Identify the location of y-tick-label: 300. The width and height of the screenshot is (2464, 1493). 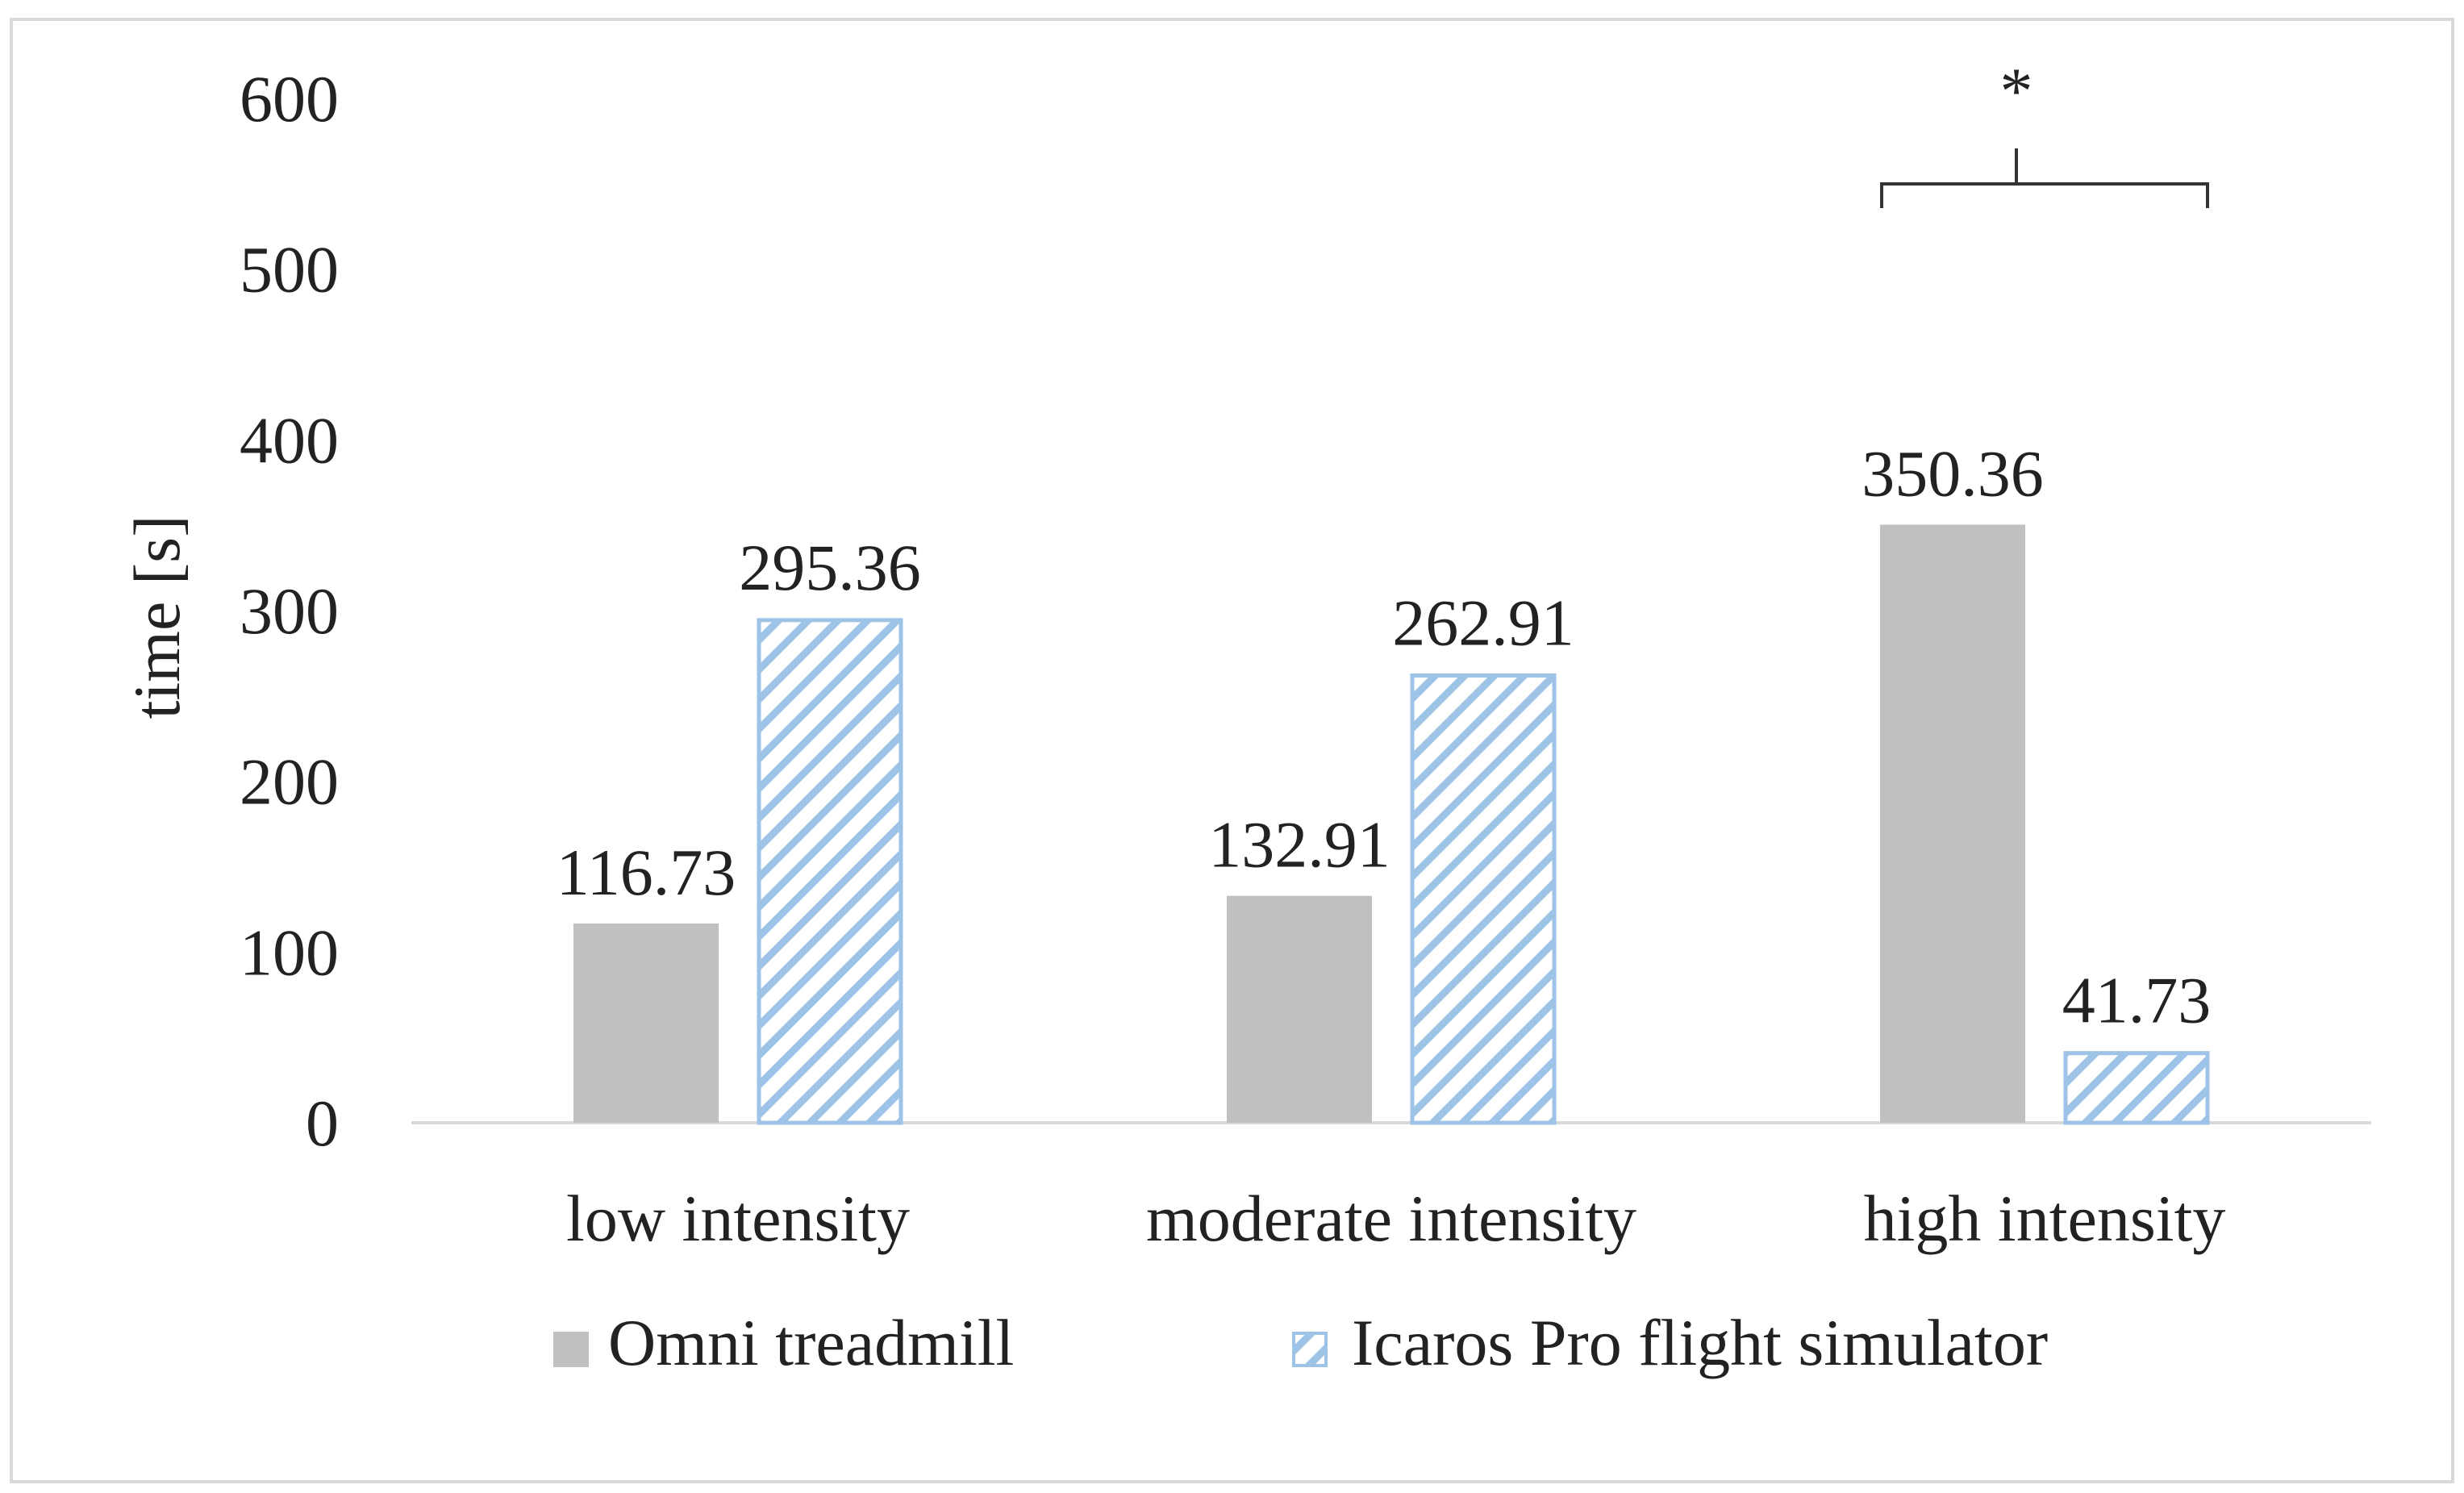
(289, 611).